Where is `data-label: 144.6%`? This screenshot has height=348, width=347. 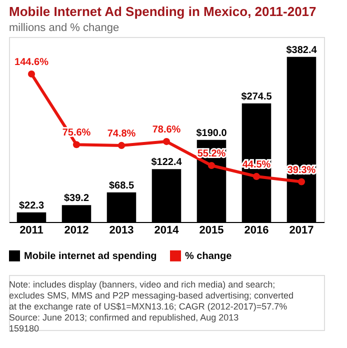 data-label: 144.6% is located at coordinates (31, 62).